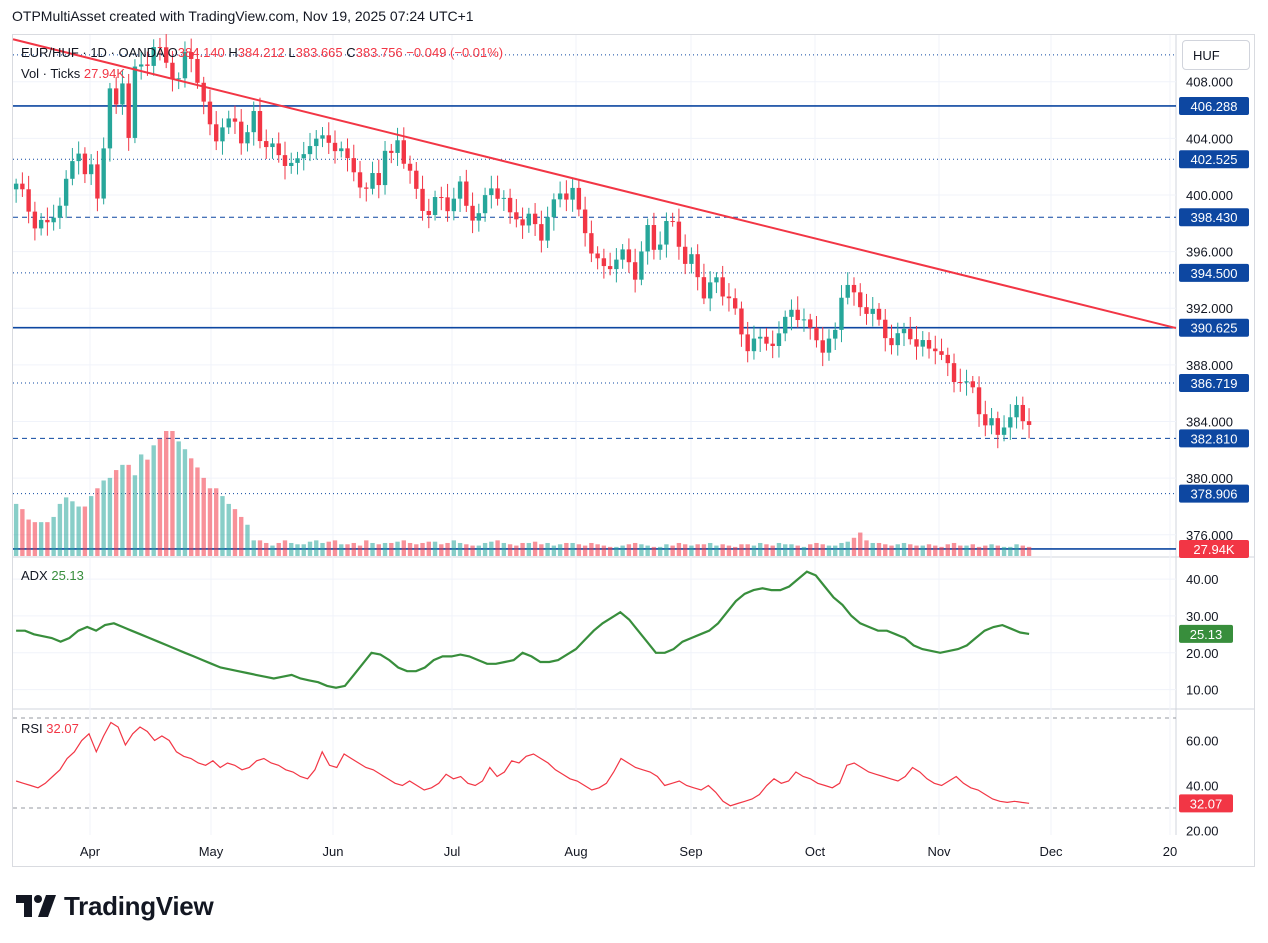 Image resolution: width=1268 pixels, height=943 pixels. What do you see at coordinates (34, 575) in the screenshot?
I see `adx-label: ADX` at bounding box center [34, 575].